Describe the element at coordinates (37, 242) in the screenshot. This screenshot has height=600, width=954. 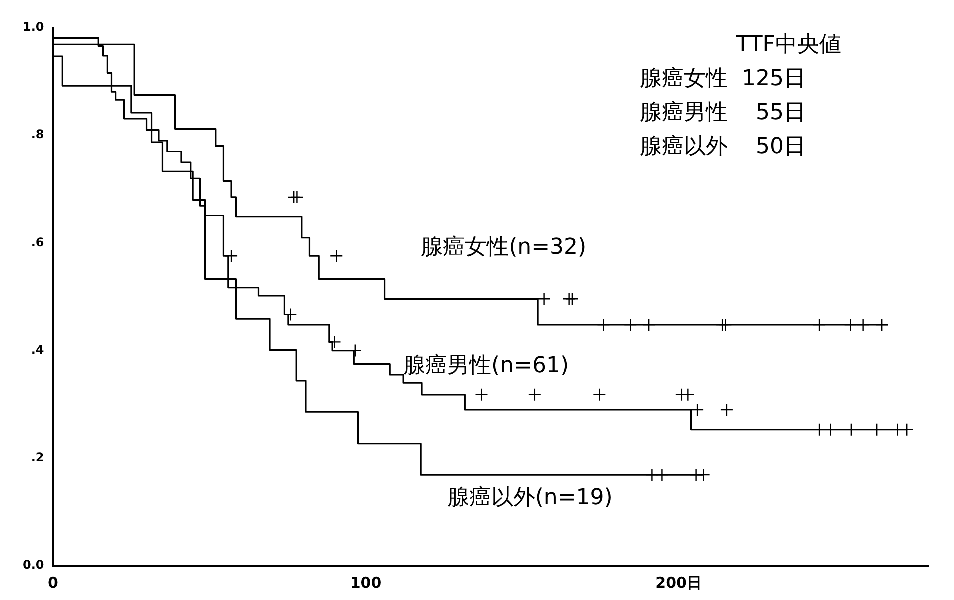
I see `y-tick-label: .6` at that location.